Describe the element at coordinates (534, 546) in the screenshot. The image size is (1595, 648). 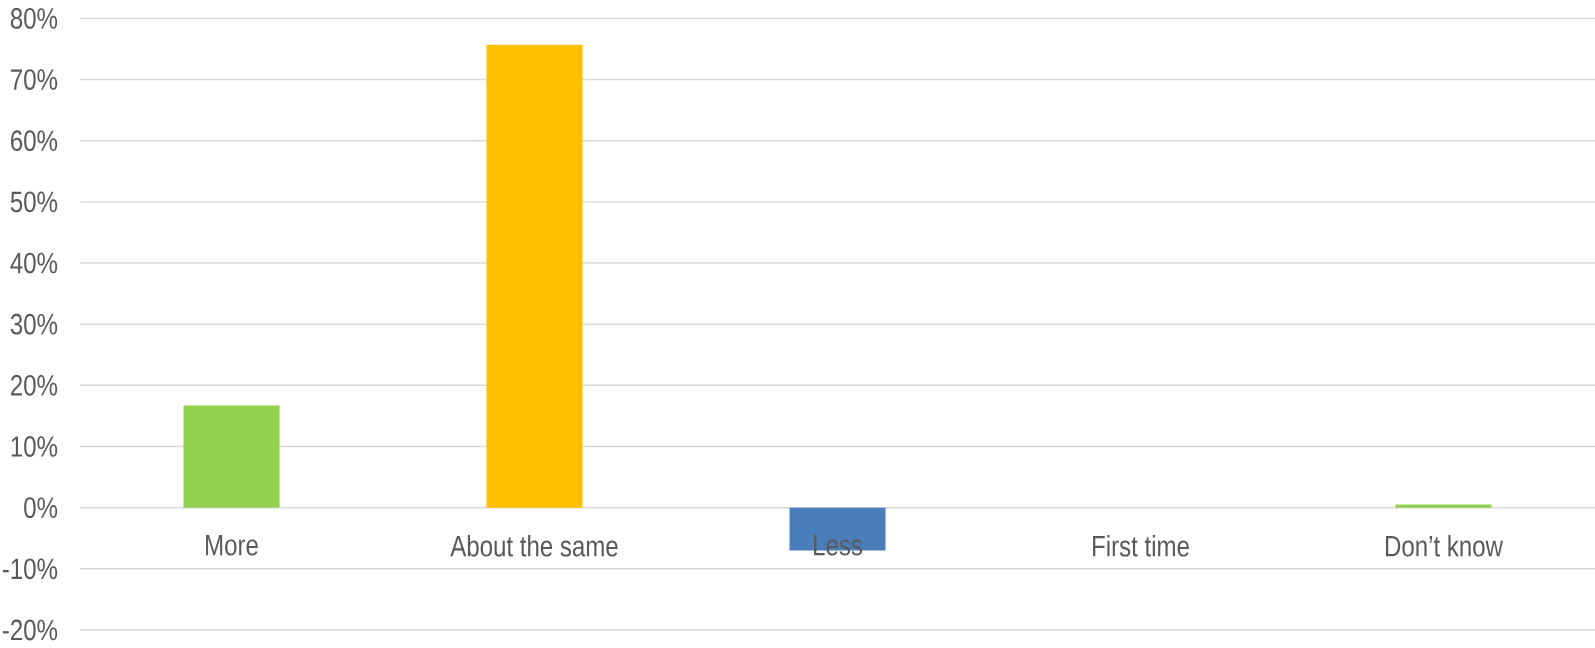
I see `x-tick-label: About the same` at that location.